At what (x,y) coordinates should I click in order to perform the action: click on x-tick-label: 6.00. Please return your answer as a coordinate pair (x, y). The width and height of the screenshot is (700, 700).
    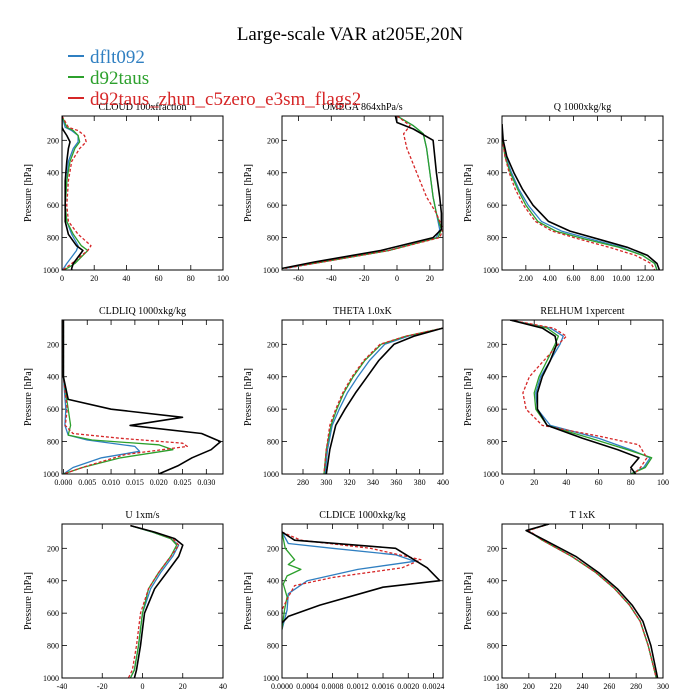
    Looking at the image, I should click on (574, 278).